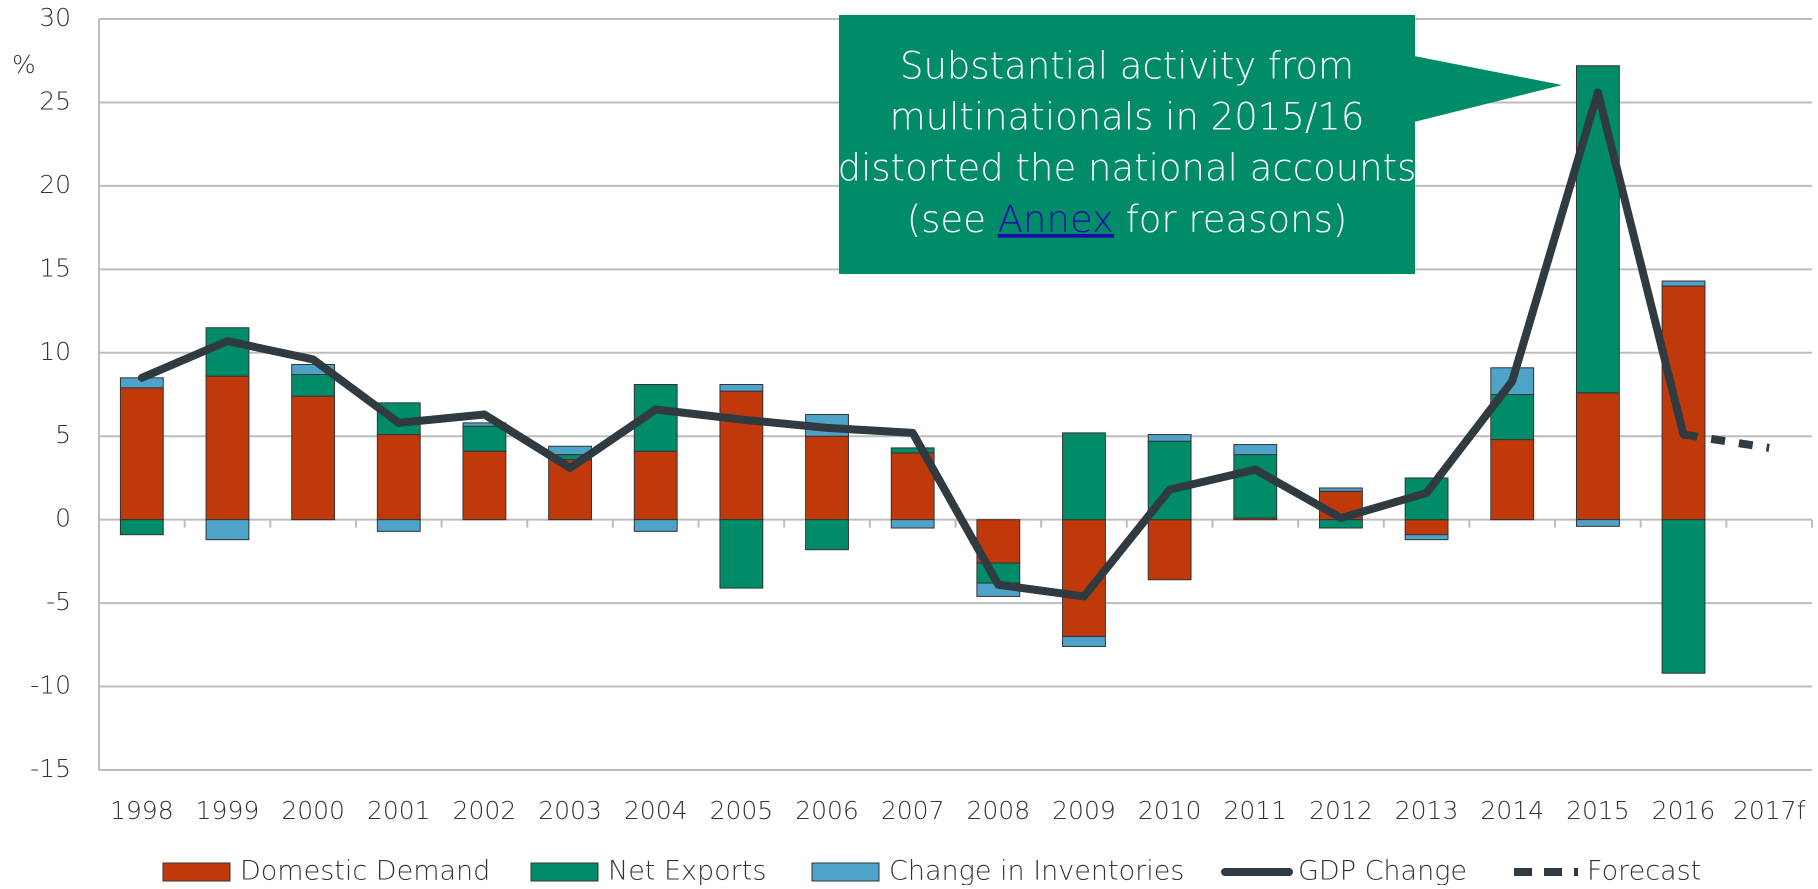  I want to click on x-tick-label: 2013, so click(1427, 810).